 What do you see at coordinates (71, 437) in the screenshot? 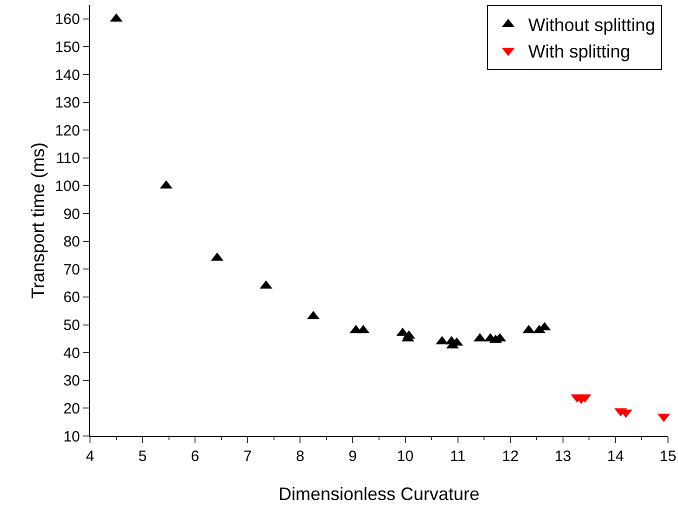
I see `y-tick-label: 10` at bounding box center [71, 437].